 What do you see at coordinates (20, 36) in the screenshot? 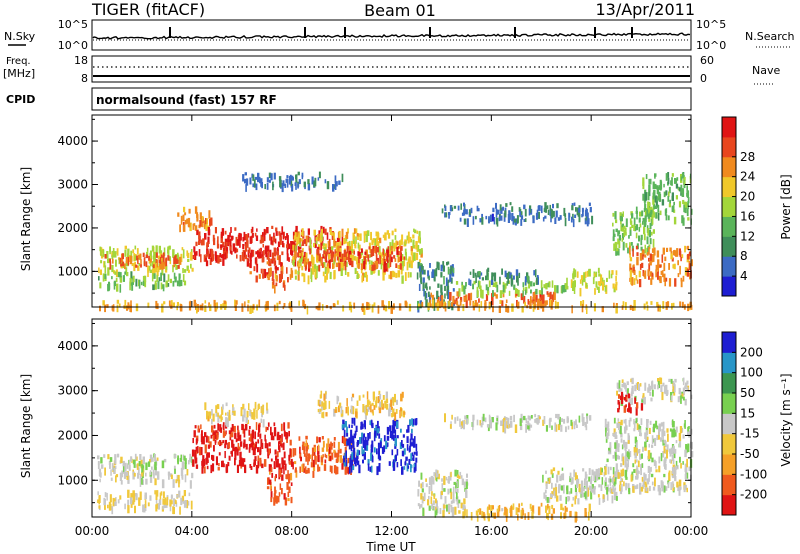
I see `nsky-label: N.Sky` at bounding box center [20, 36].